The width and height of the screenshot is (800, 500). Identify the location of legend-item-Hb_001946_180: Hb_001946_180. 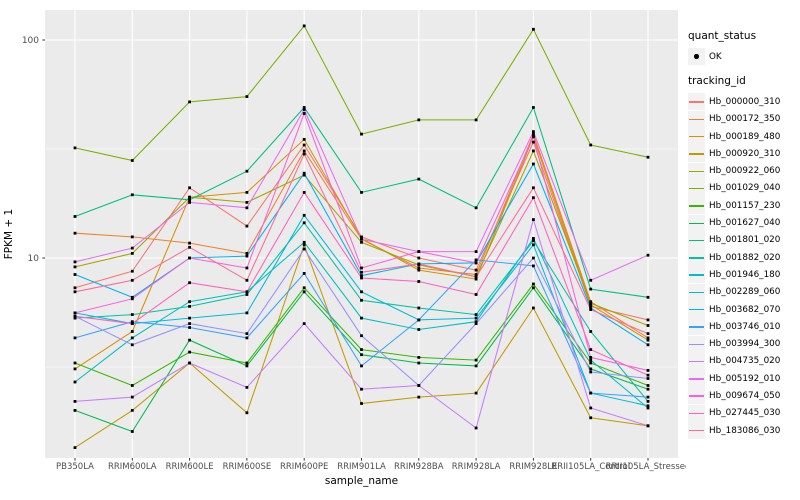
(744, 275).